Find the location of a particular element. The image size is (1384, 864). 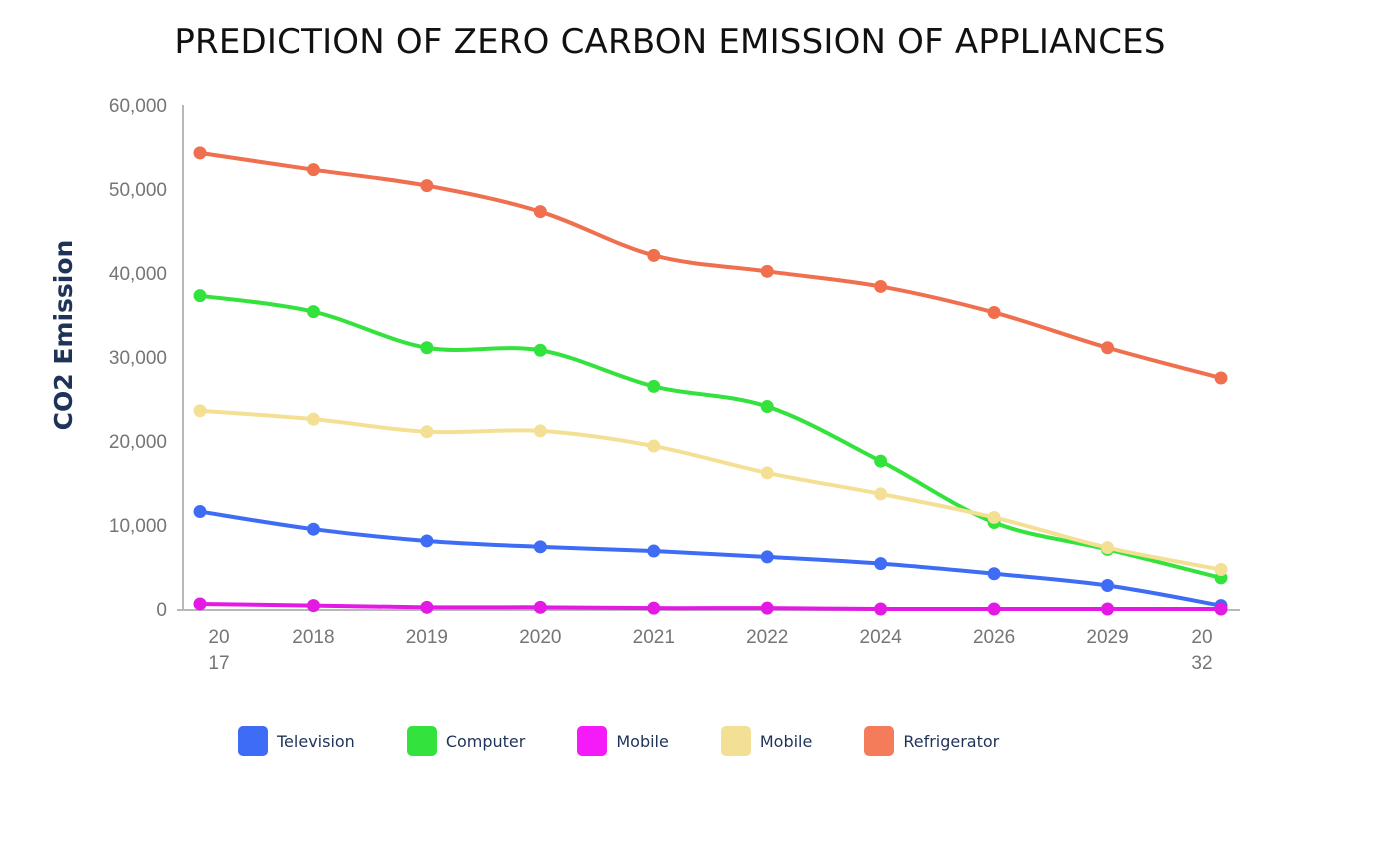

x-tick-label: 2021 is located at coordinates (654, 637).